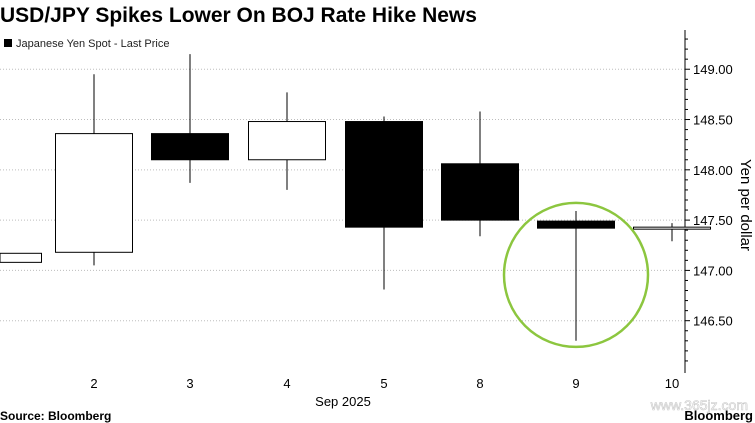 The image size is (755, 423). I want to click on bloomberg-logo: Bloomberg, so click(718, 415).